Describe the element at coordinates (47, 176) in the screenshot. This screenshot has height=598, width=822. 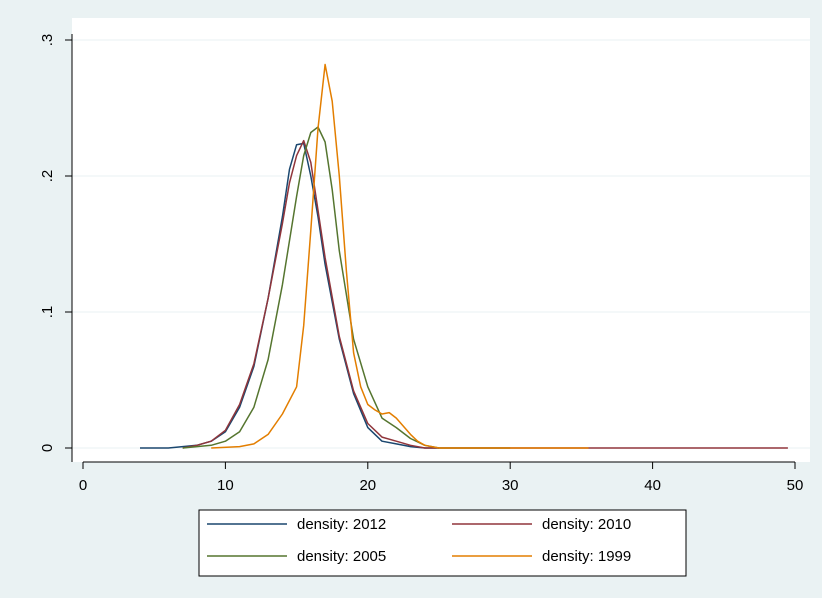
I see `y-tick-label: .2` at that location.